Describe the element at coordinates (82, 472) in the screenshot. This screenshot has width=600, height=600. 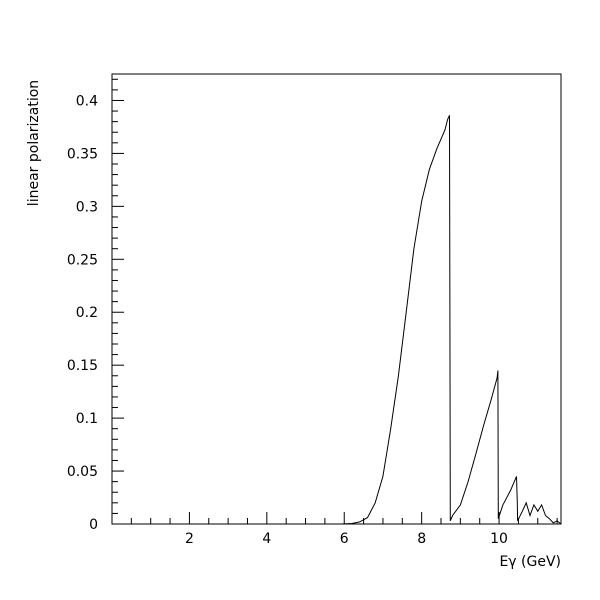
I see `y-tick-label: 0.05` at that location.